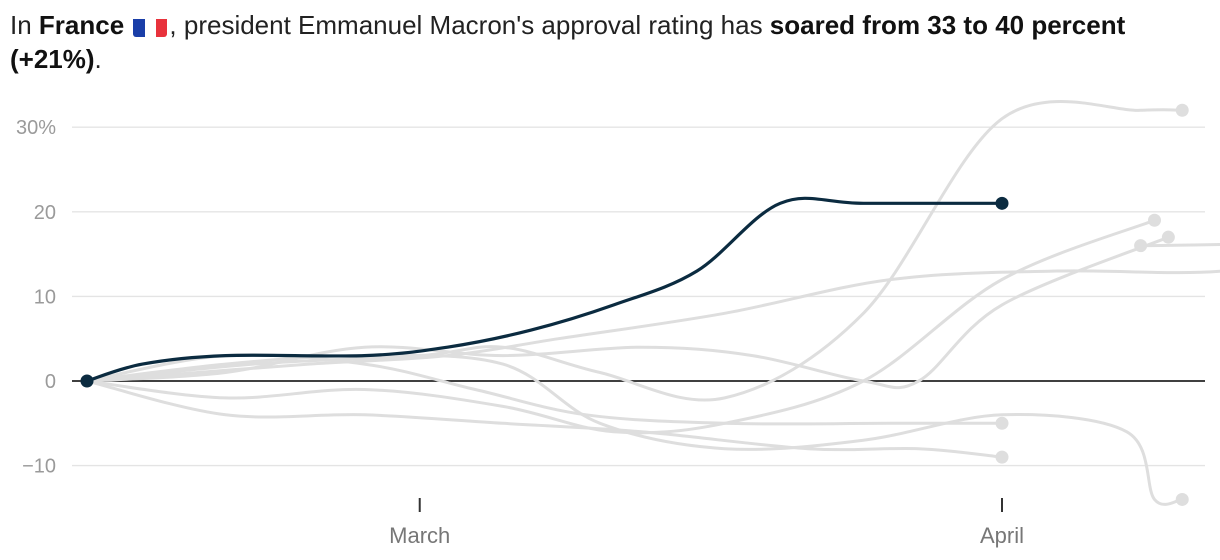  What do you see at coordinates (45, 213) in the screenshot?
I see `y-tick-label: 20` at bounding box center [45, 213].